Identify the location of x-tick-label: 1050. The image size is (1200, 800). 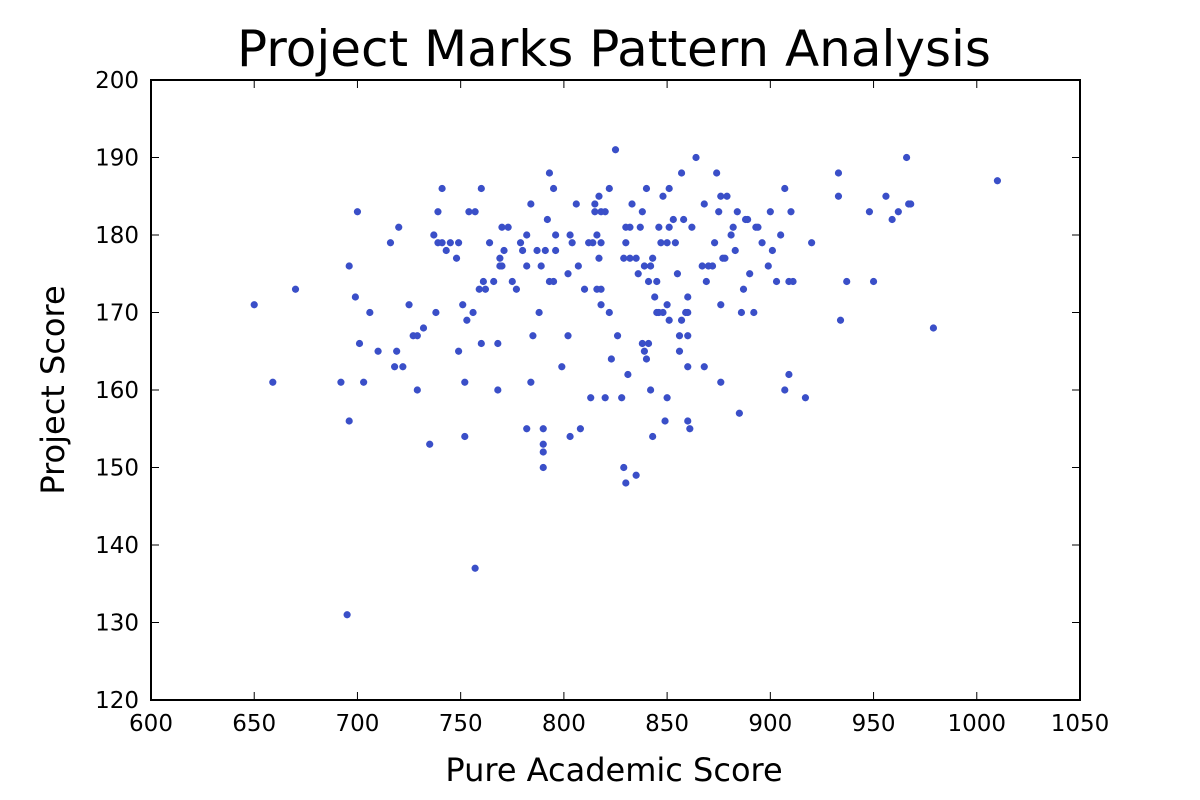
(1080, 724).